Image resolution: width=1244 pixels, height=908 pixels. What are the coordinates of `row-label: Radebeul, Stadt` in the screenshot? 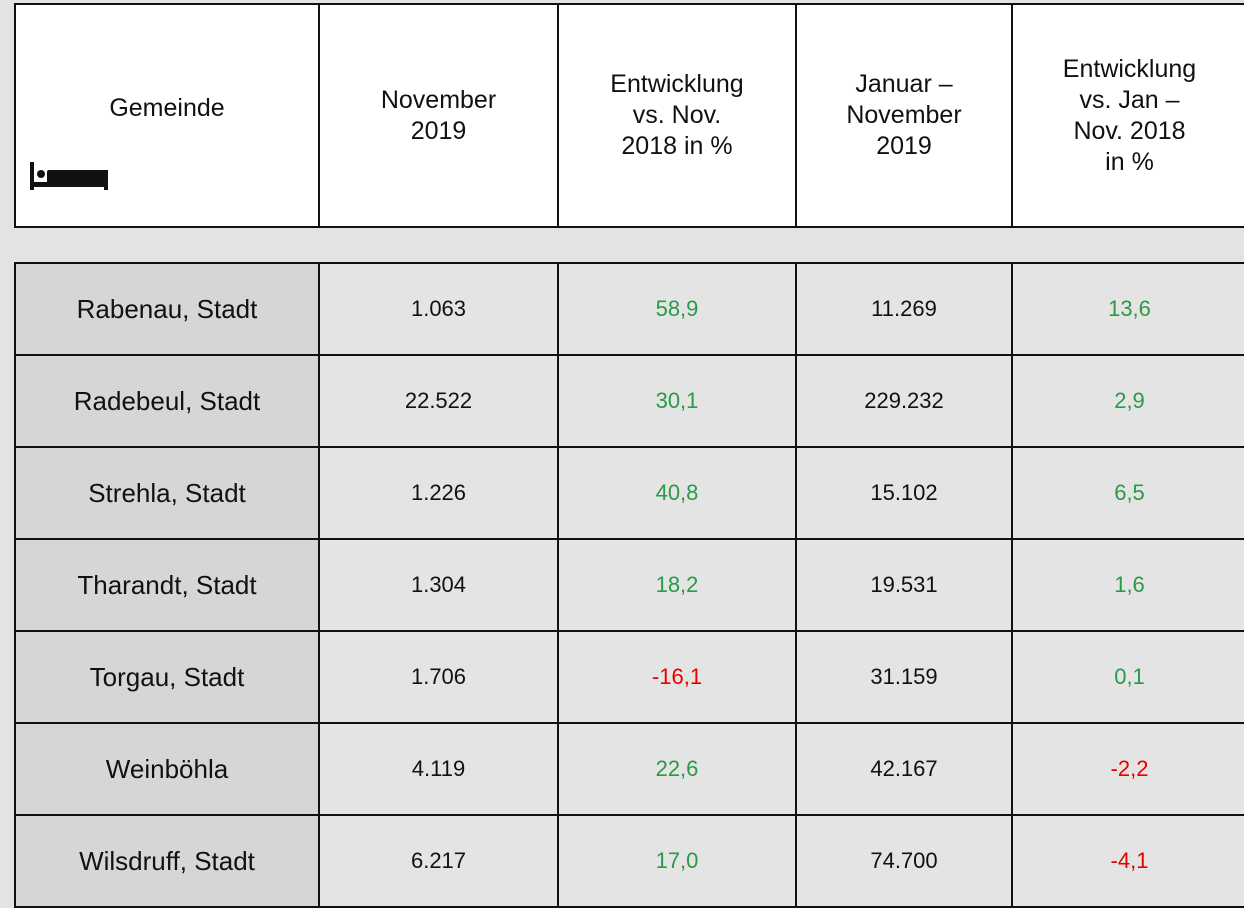 It's located at (167, 401).